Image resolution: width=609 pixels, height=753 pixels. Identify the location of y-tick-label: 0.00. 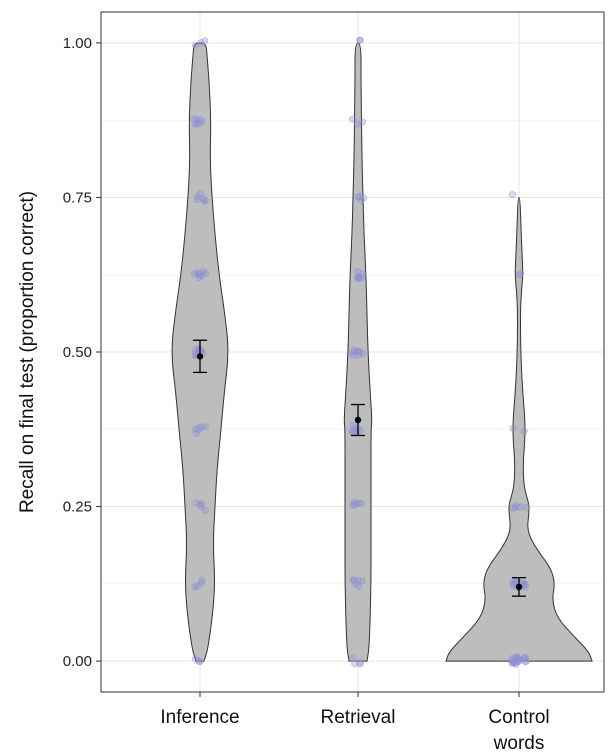
(77, 661).